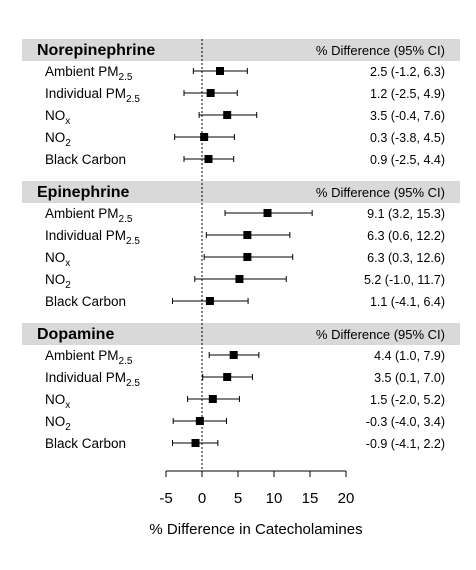 This screenshot has width=476, height=570. Describe the element at coordinates (83, 192) in the screenshot. I see `panel-title: Epinephrine` at that location.